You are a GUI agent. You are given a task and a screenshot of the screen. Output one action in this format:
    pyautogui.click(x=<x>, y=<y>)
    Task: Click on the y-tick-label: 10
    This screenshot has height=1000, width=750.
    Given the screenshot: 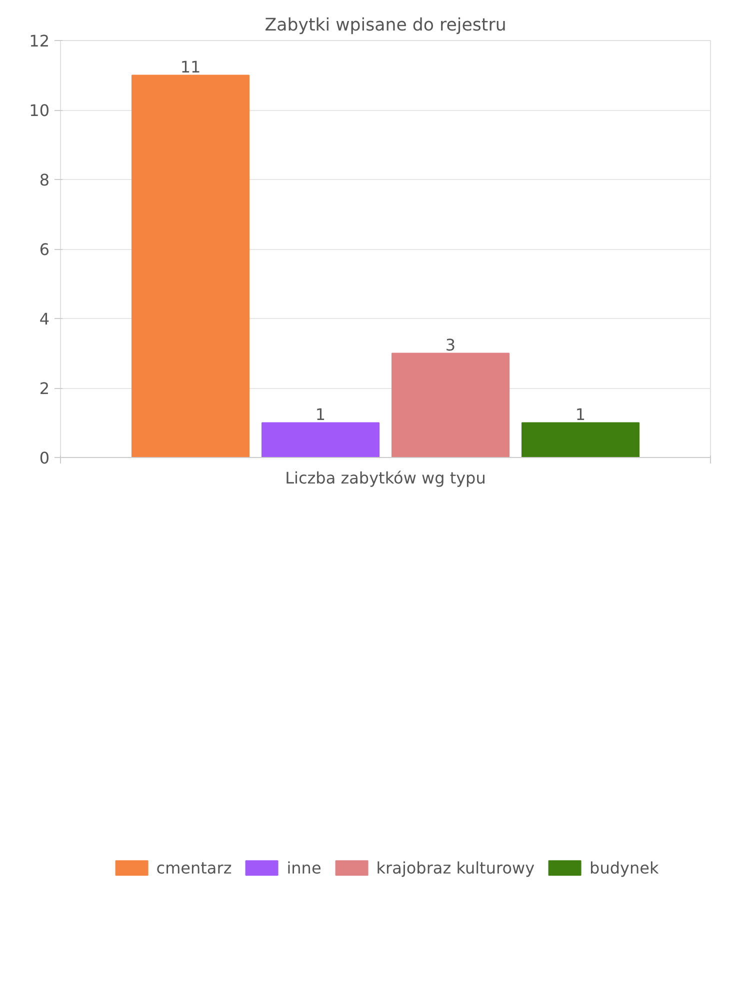 What is the action you would take?
    pyautogui.click(x=39, y=110)
    